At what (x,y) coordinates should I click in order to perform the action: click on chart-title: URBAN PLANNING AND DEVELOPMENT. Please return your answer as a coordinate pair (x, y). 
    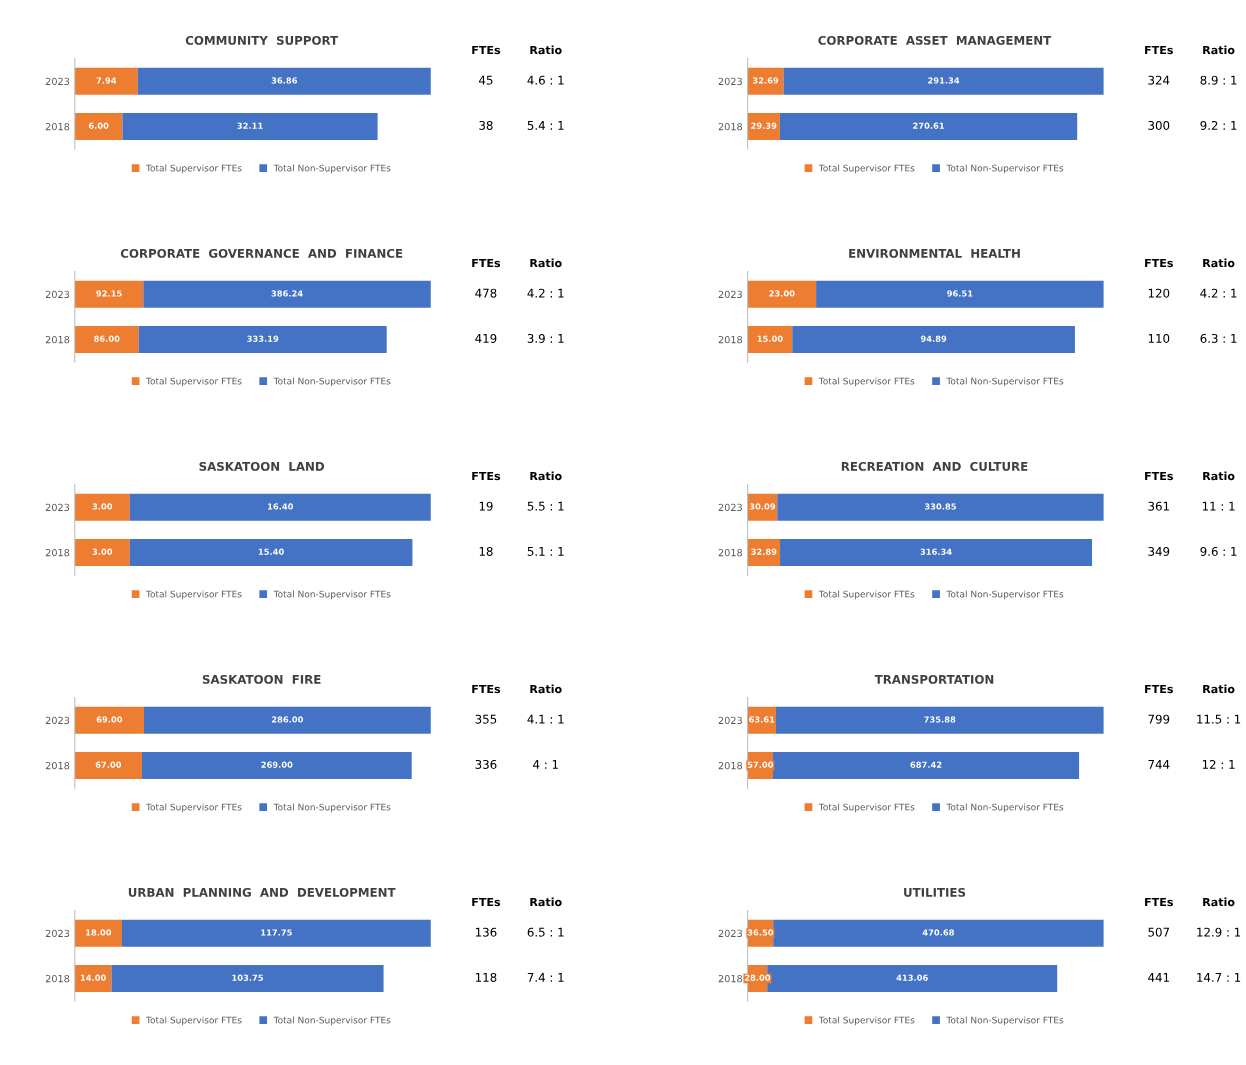
    Looking at the image, I should click on (262, 892).